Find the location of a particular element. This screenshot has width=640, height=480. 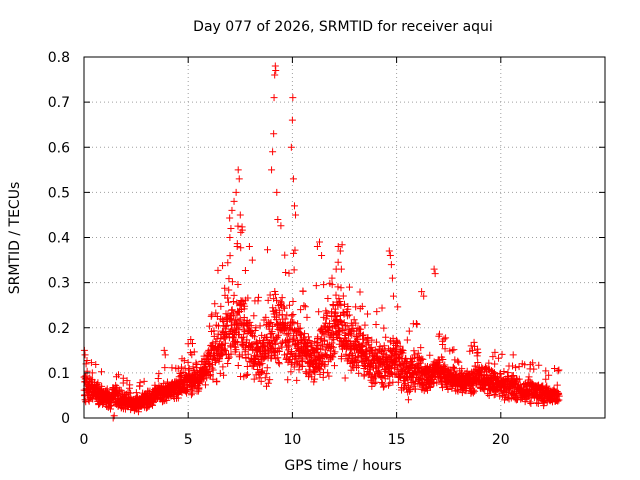

y-tick-label: 0.7 is located at coordinates (59, 103).